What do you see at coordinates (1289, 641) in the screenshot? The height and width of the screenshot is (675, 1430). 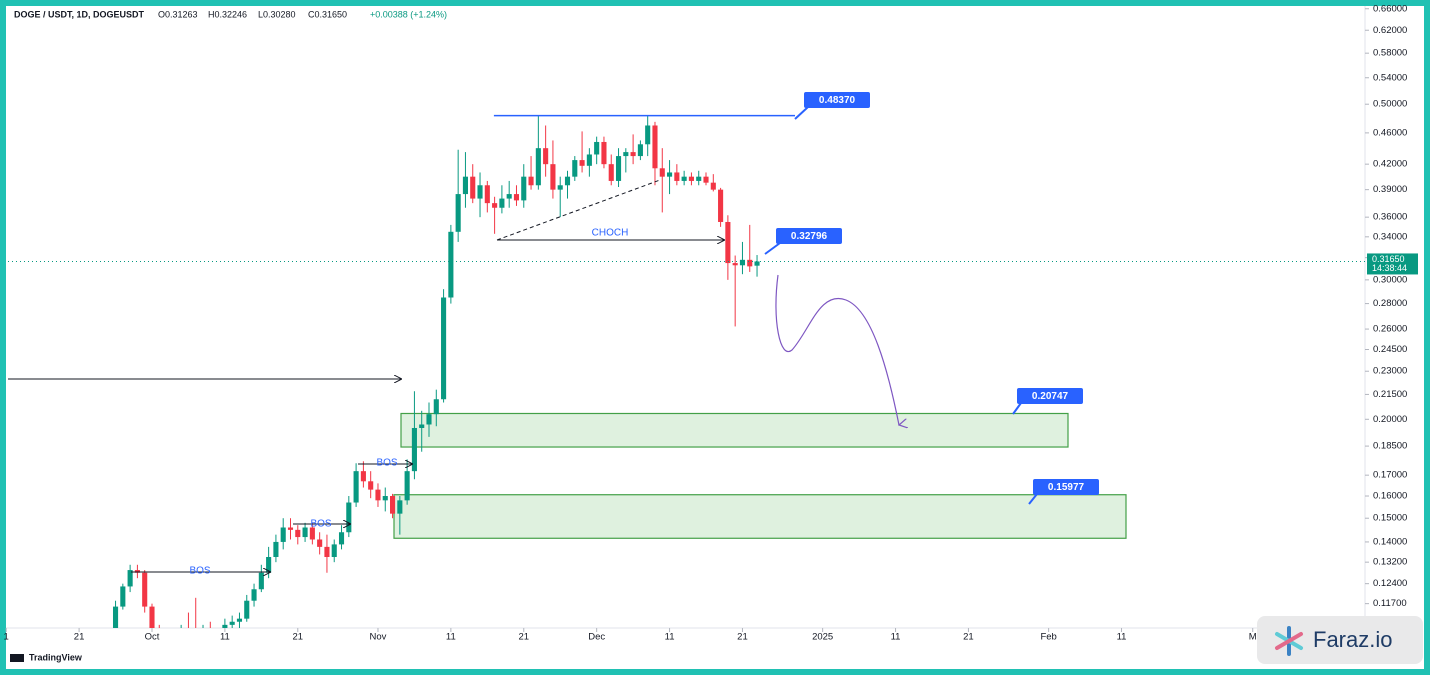 I see `badge-icon` at bounding box center [1289, 641].